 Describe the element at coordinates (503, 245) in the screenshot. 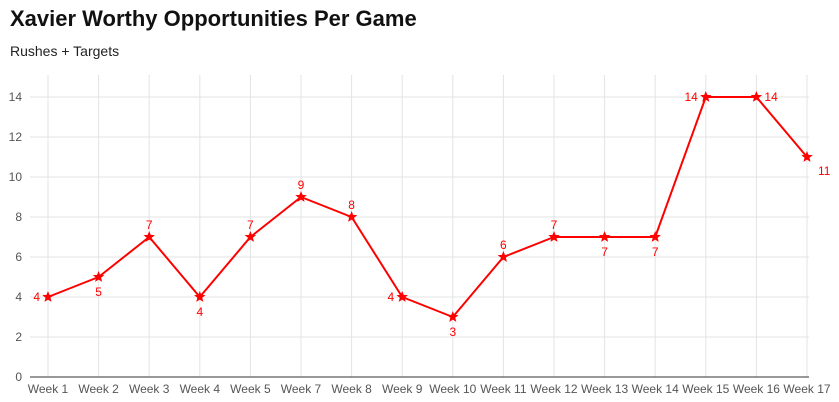

I see `data-label: 6` at that location.